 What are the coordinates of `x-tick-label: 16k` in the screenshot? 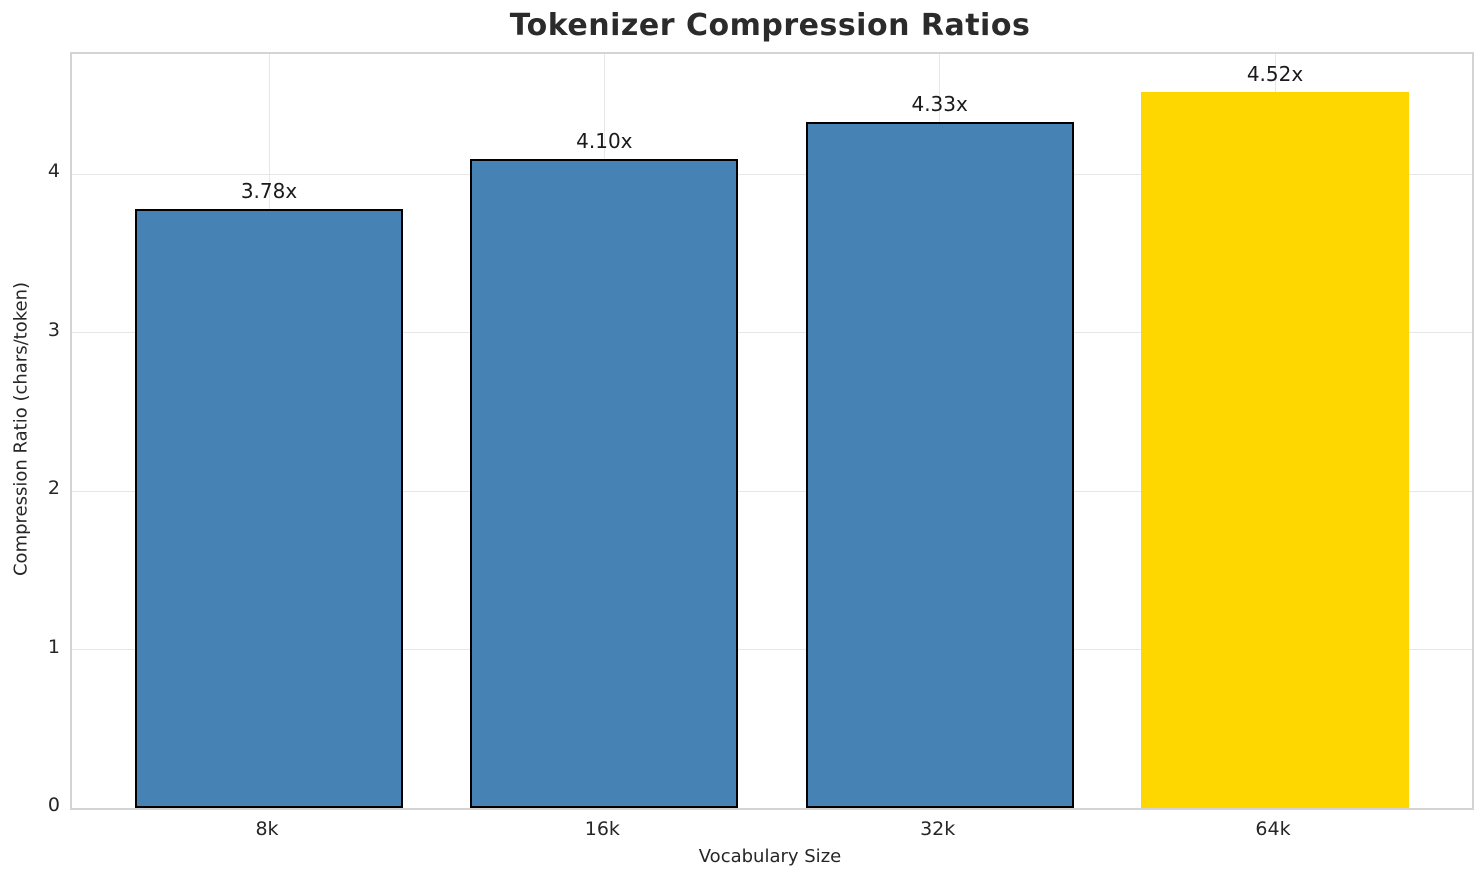 It's located at (602, 829).